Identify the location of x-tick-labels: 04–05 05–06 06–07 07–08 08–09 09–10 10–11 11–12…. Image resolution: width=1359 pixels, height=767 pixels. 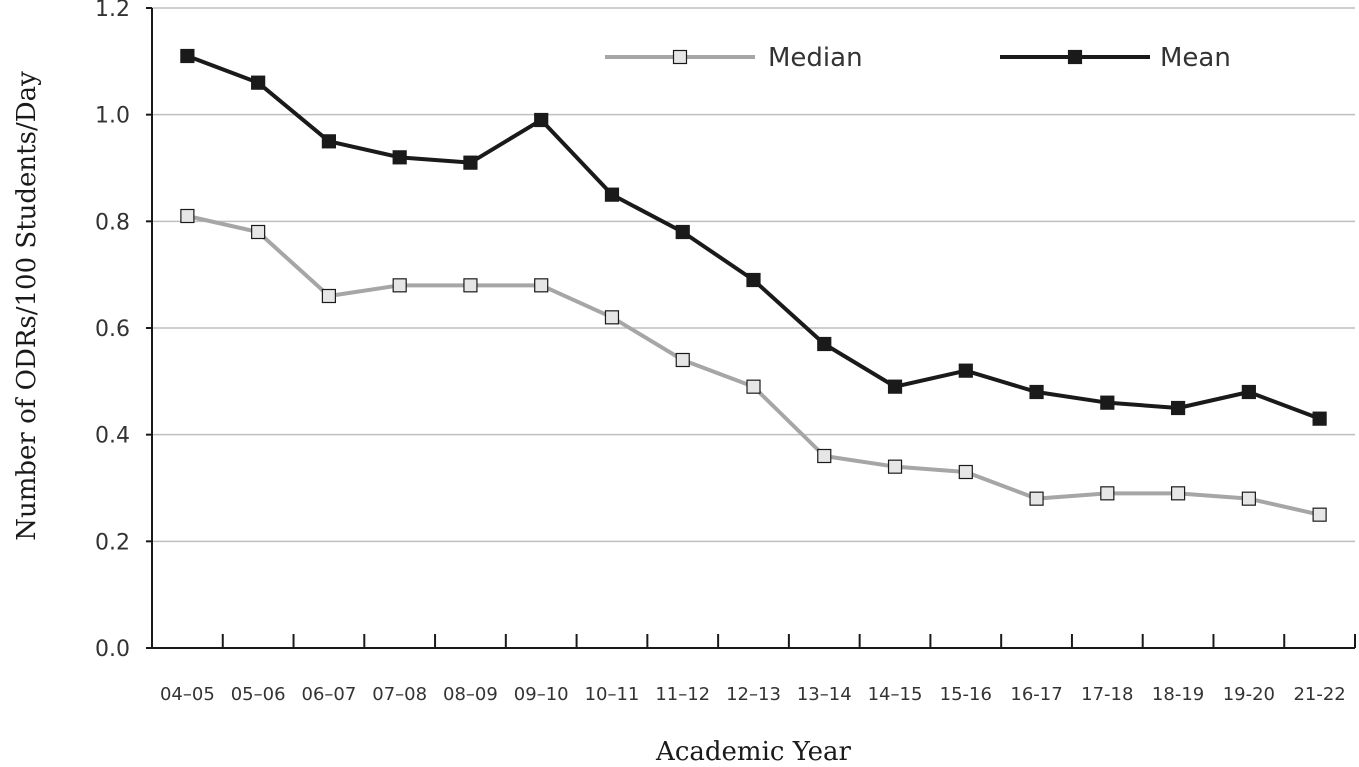
(753, 669).